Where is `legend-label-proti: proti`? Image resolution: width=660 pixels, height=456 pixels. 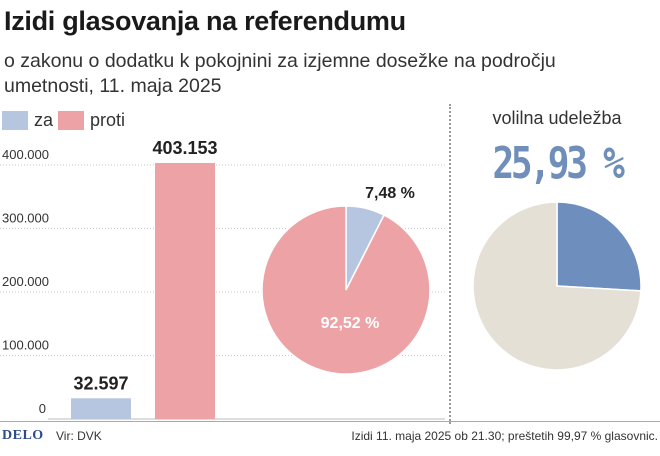 legend-label-proti: proti is located at coordinates (108, 119).